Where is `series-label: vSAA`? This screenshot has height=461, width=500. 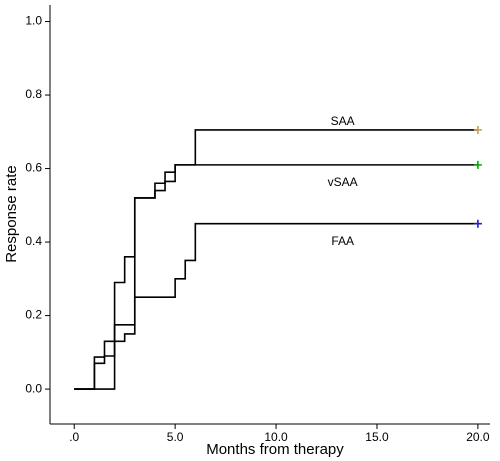 series-label: vSAA is located at coordinates (343, 182).